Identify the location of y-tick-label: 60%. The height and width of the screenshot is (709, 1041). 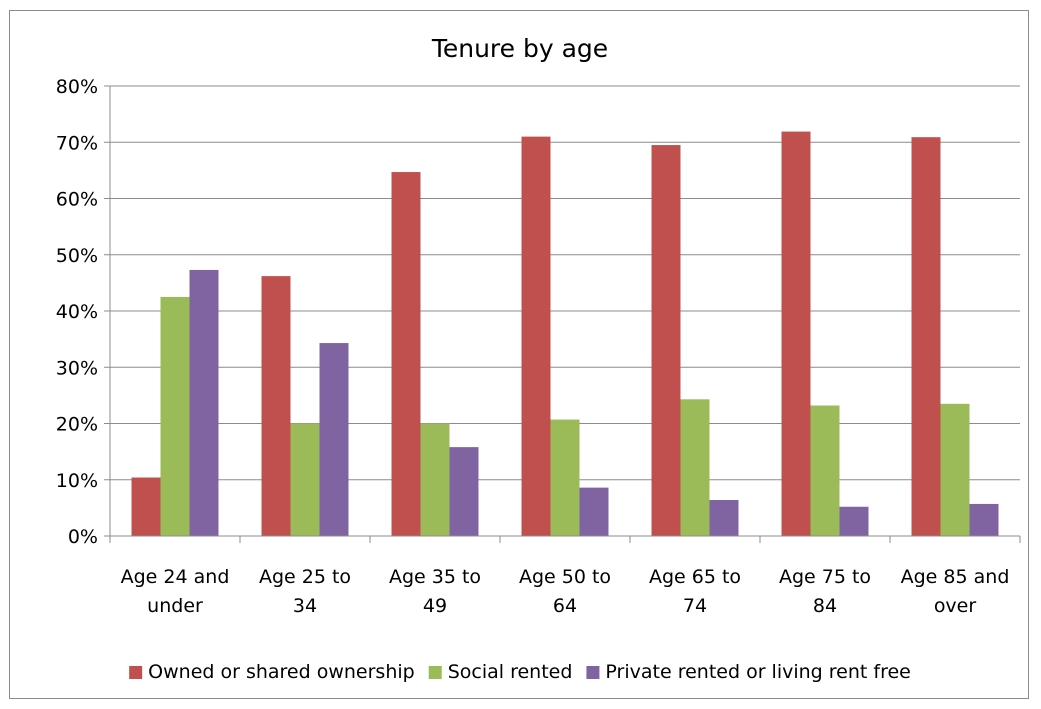
(77, 200).